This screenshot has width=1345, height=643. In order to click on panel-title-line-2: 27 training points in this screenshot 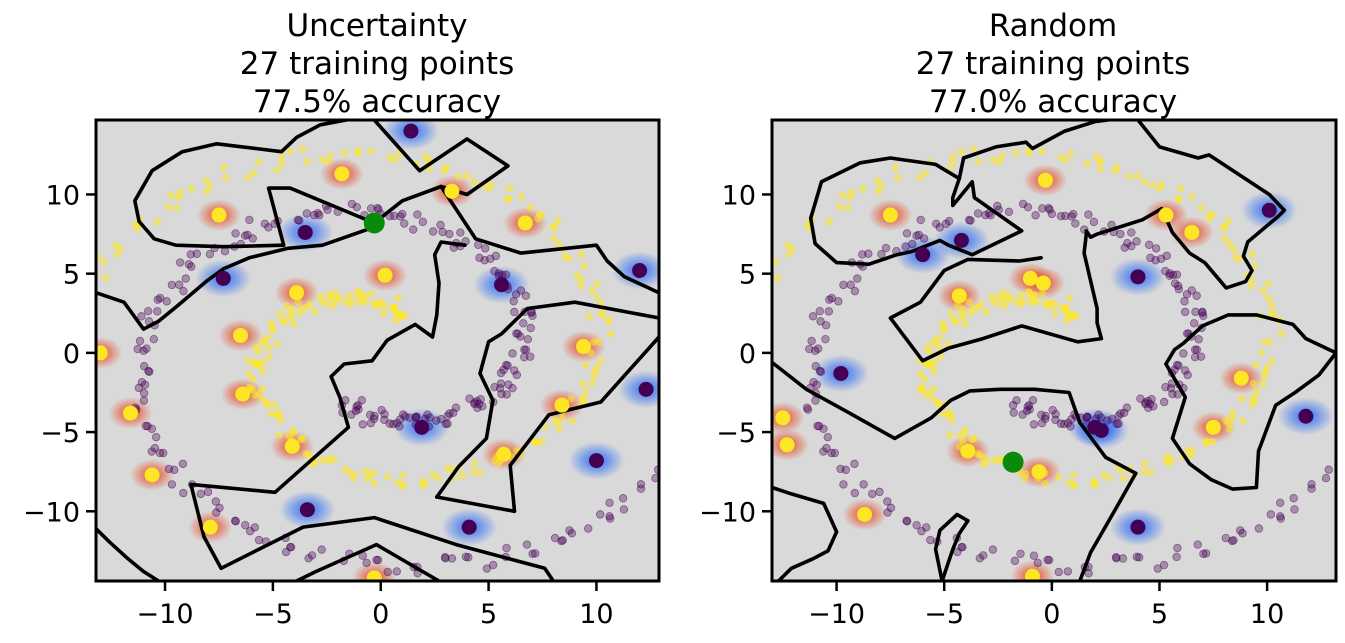, I will do `click(377, 64)`.